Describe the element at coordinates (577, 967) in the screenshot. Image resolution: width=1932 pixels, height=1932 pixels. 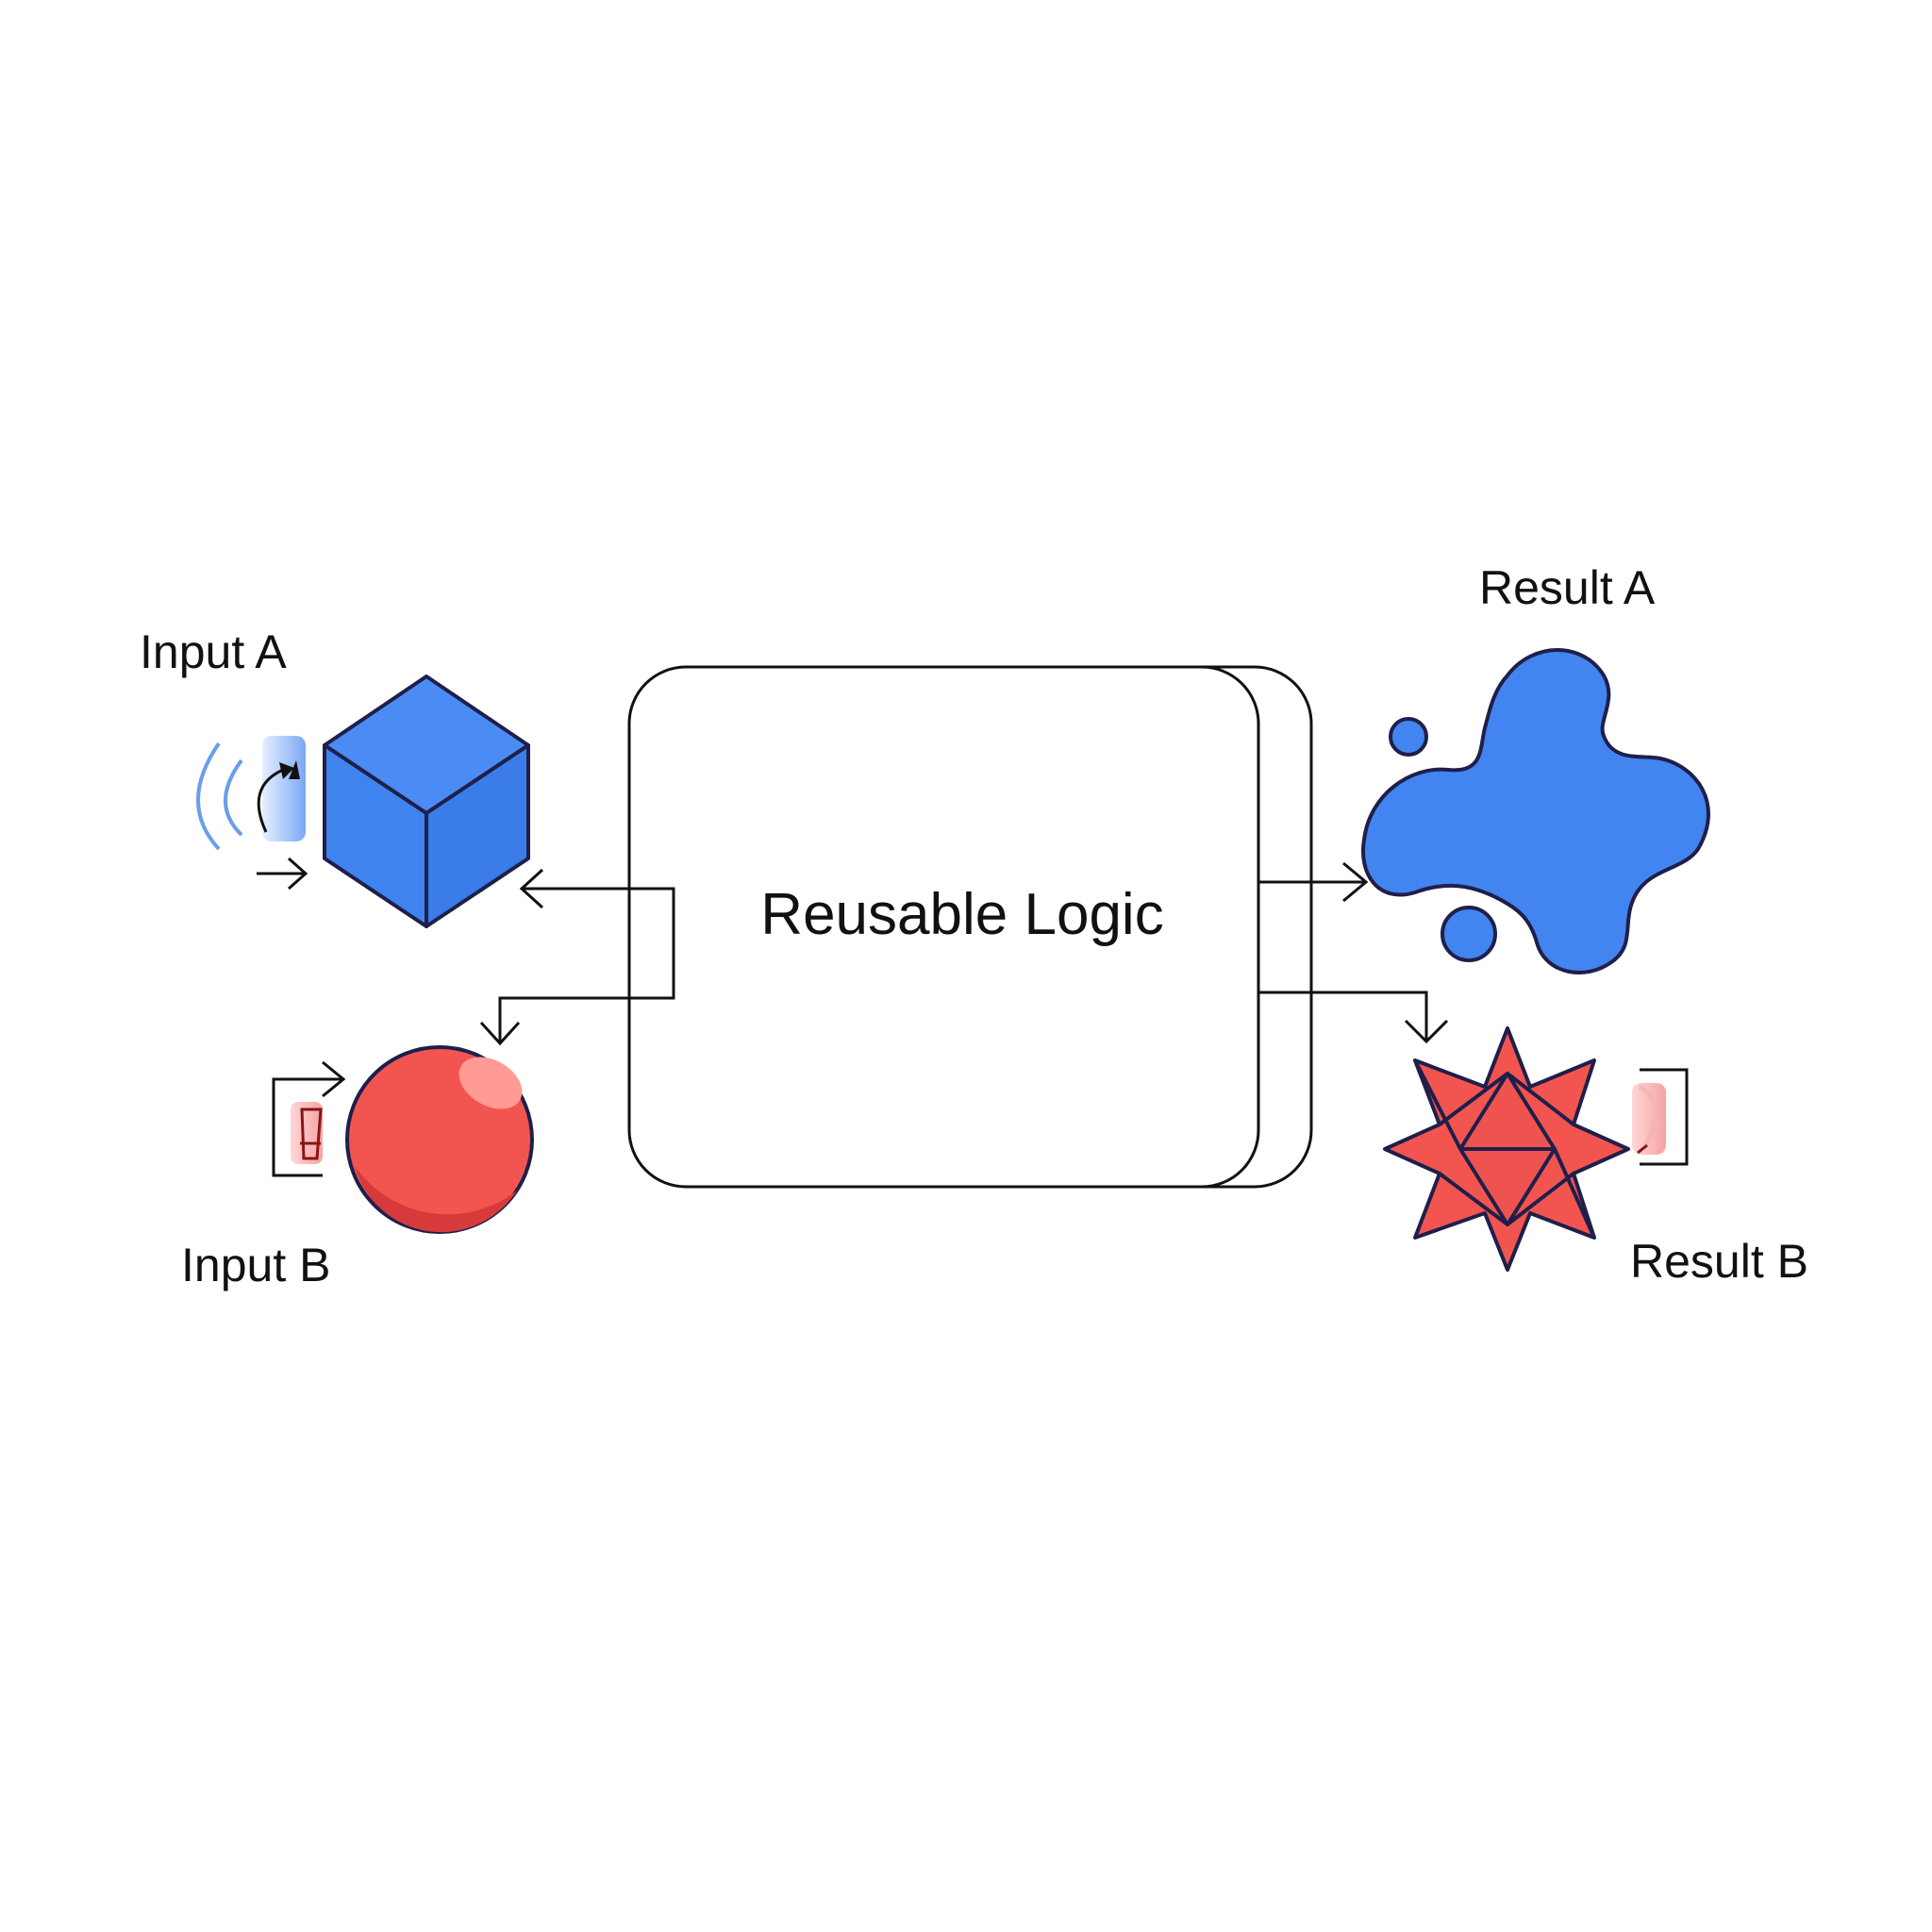
I see `connector-to-input-b` at that location.